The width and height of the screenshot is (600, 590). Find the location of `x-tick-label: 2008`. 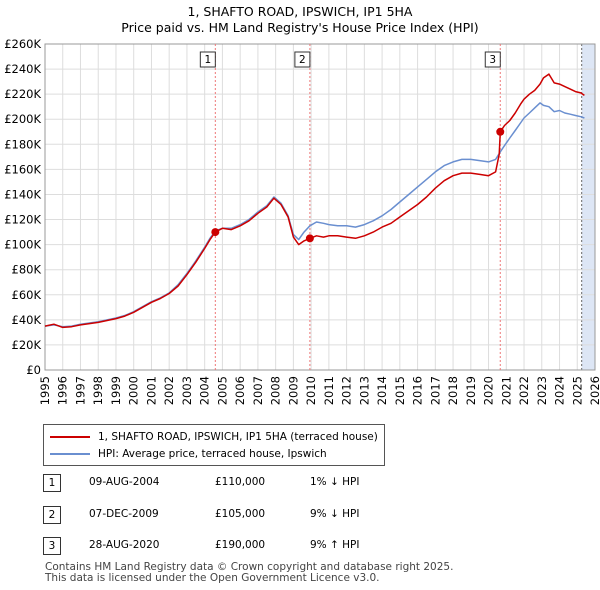

x-tick-label: 2008 is located at coordinates (276, 390).